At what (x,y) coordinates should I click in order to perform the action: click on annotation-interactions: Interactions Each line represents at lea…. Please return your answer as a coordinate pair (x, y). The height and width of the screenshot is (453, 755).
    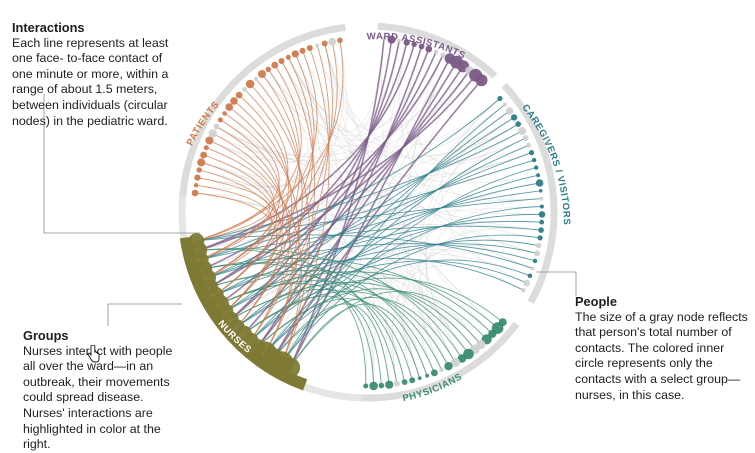
    Looking at the image, I should click on (97, 74).